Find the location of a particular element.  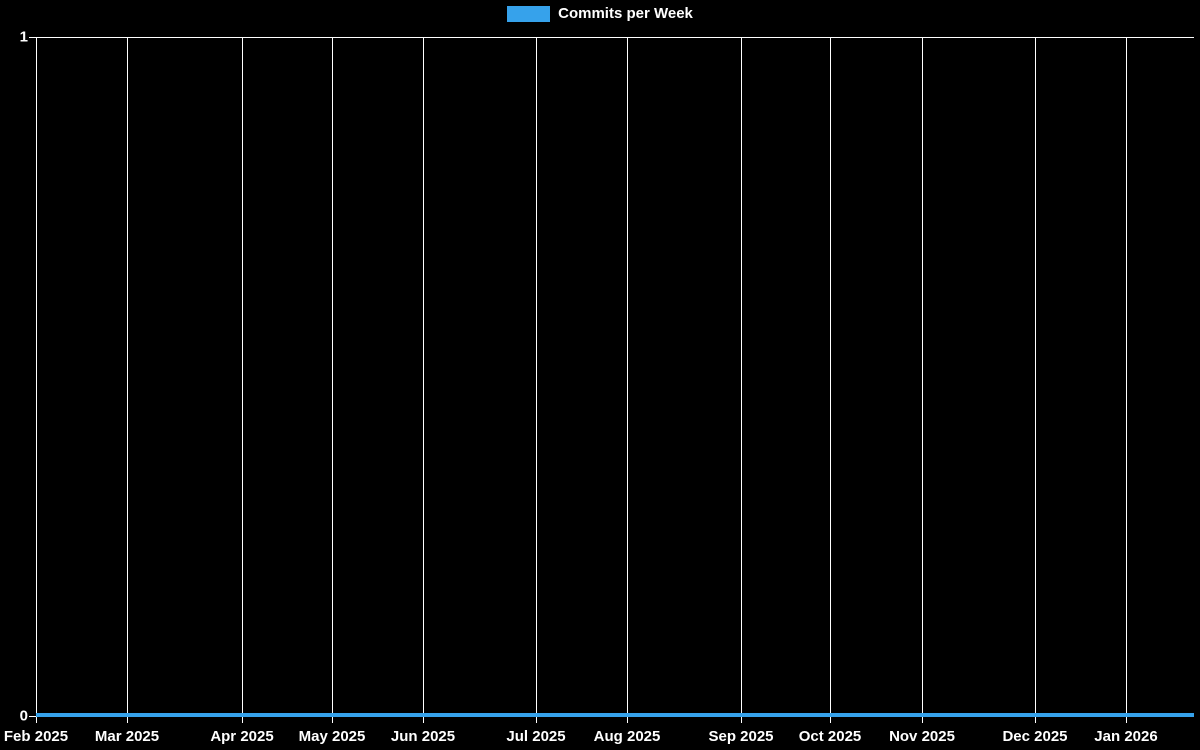

y-tick-label-1: 1 is located at coordinates (23, 37).